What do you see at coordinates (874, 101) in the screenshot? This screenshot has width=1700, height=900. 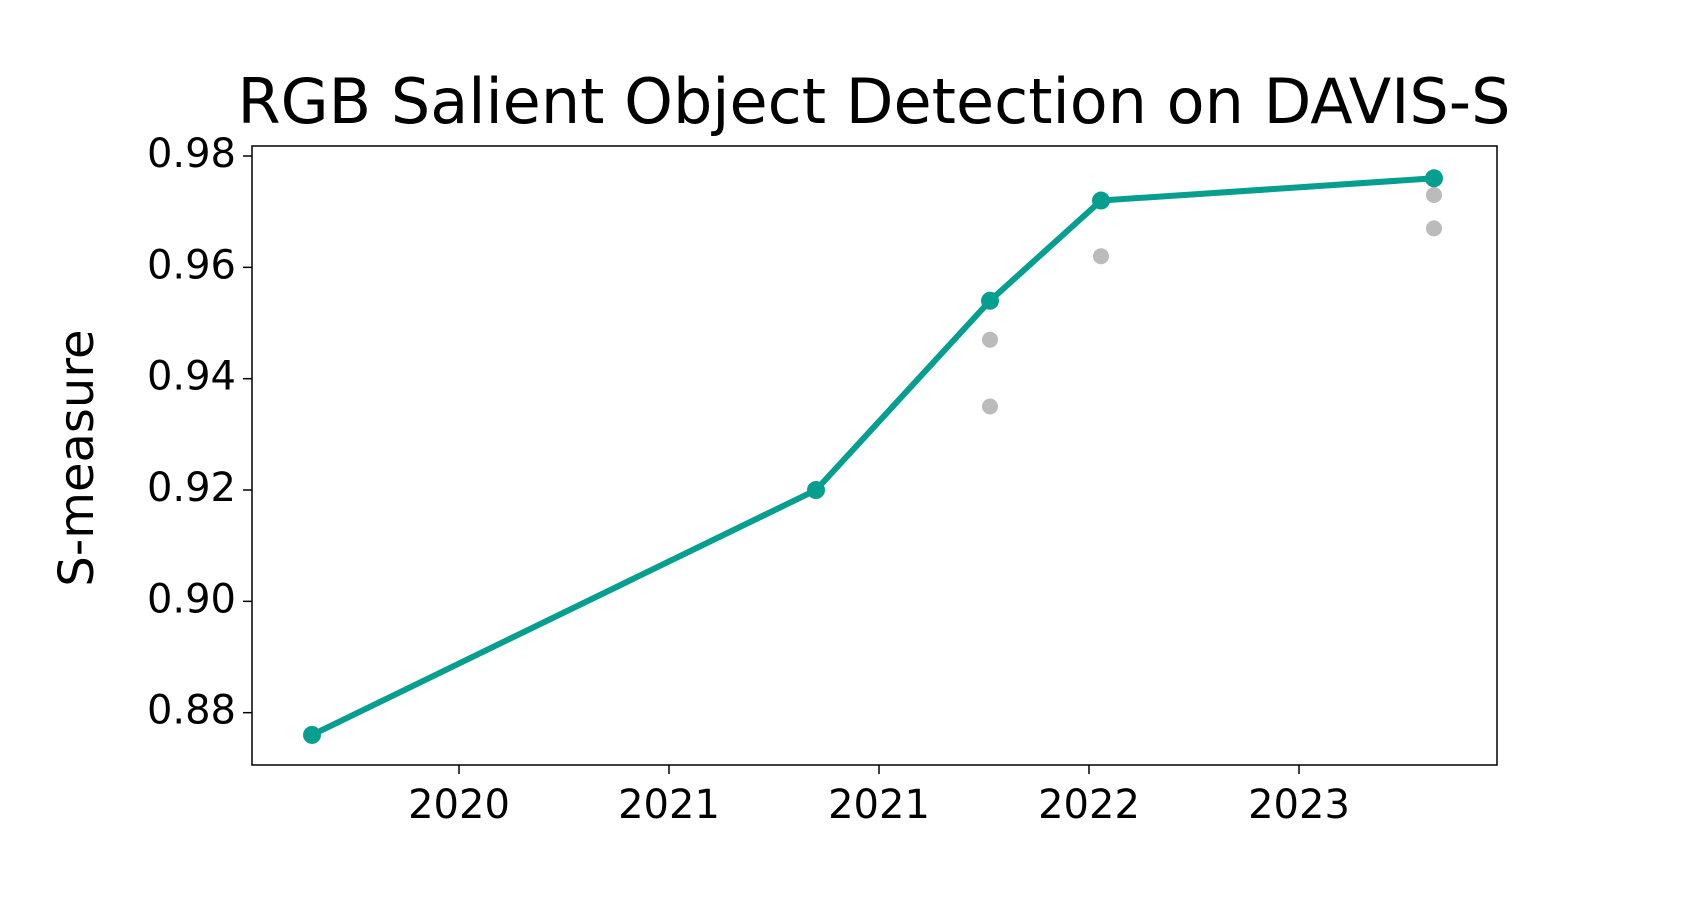 I see `chart-title: RGB Salient Object Detection on DAVIS-S` at bounding box center [874, 101].